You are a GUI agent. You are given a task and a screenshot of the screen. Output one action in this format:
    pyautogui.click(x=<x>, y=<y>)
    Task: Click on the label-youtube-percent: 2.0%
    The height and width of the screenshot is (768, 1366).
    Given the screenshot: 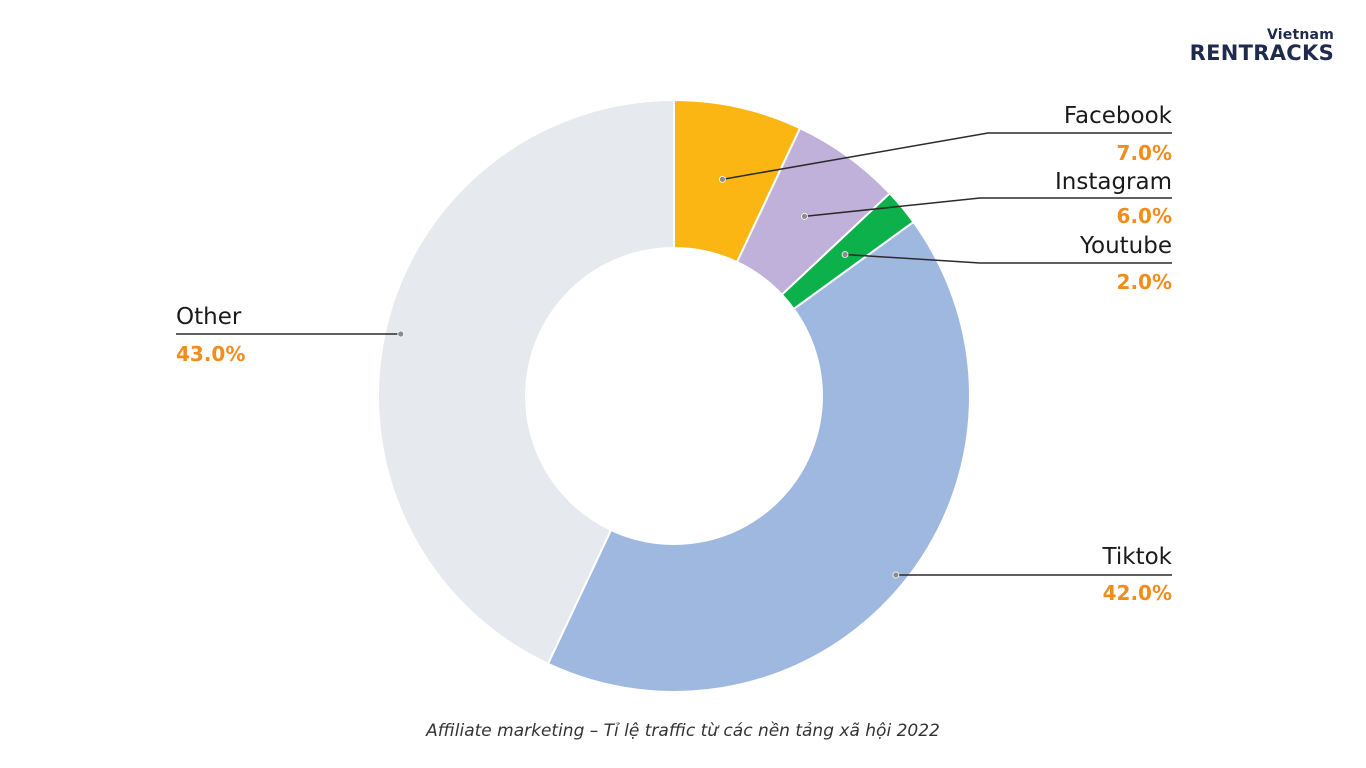 What is the action you would take?
    pyautogui.click(x=1144, y=282)
    